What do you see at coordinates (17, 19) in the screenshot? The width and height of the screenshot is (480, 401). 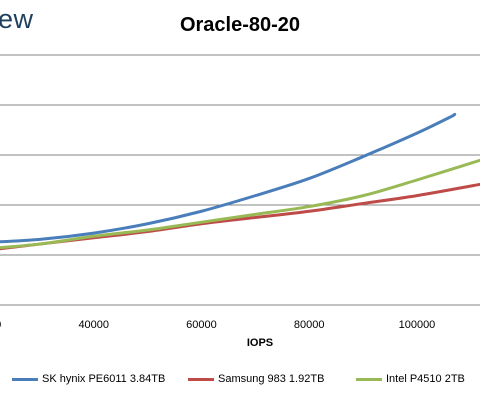 I see `brand-logo-text: ew` at bounding box center [17, 19].